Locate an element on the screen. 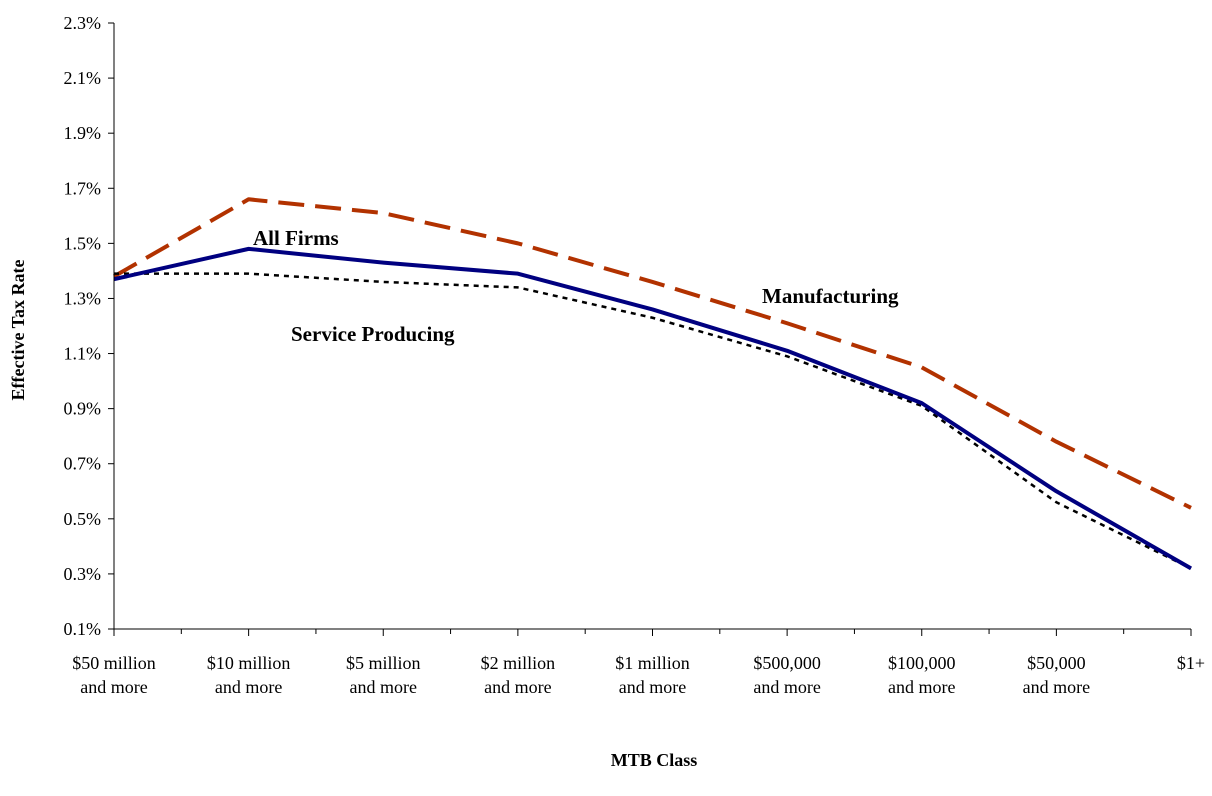 This screenshot has width=1212, height=796. x-tick-label: $1 million and more is located at coordinates (652, 675).